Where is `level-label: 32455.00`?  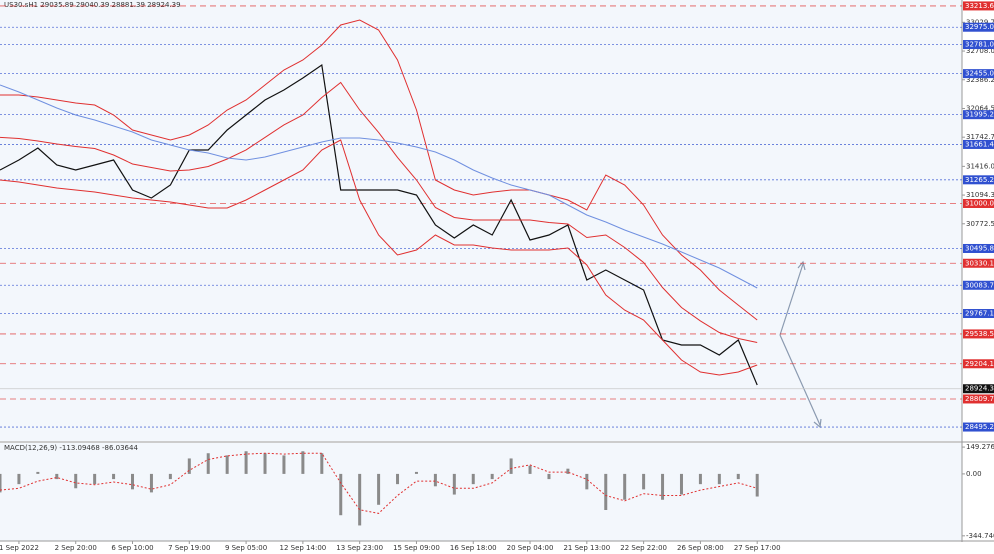
level-label: 32455.00 is located at coordinates (979, 74).